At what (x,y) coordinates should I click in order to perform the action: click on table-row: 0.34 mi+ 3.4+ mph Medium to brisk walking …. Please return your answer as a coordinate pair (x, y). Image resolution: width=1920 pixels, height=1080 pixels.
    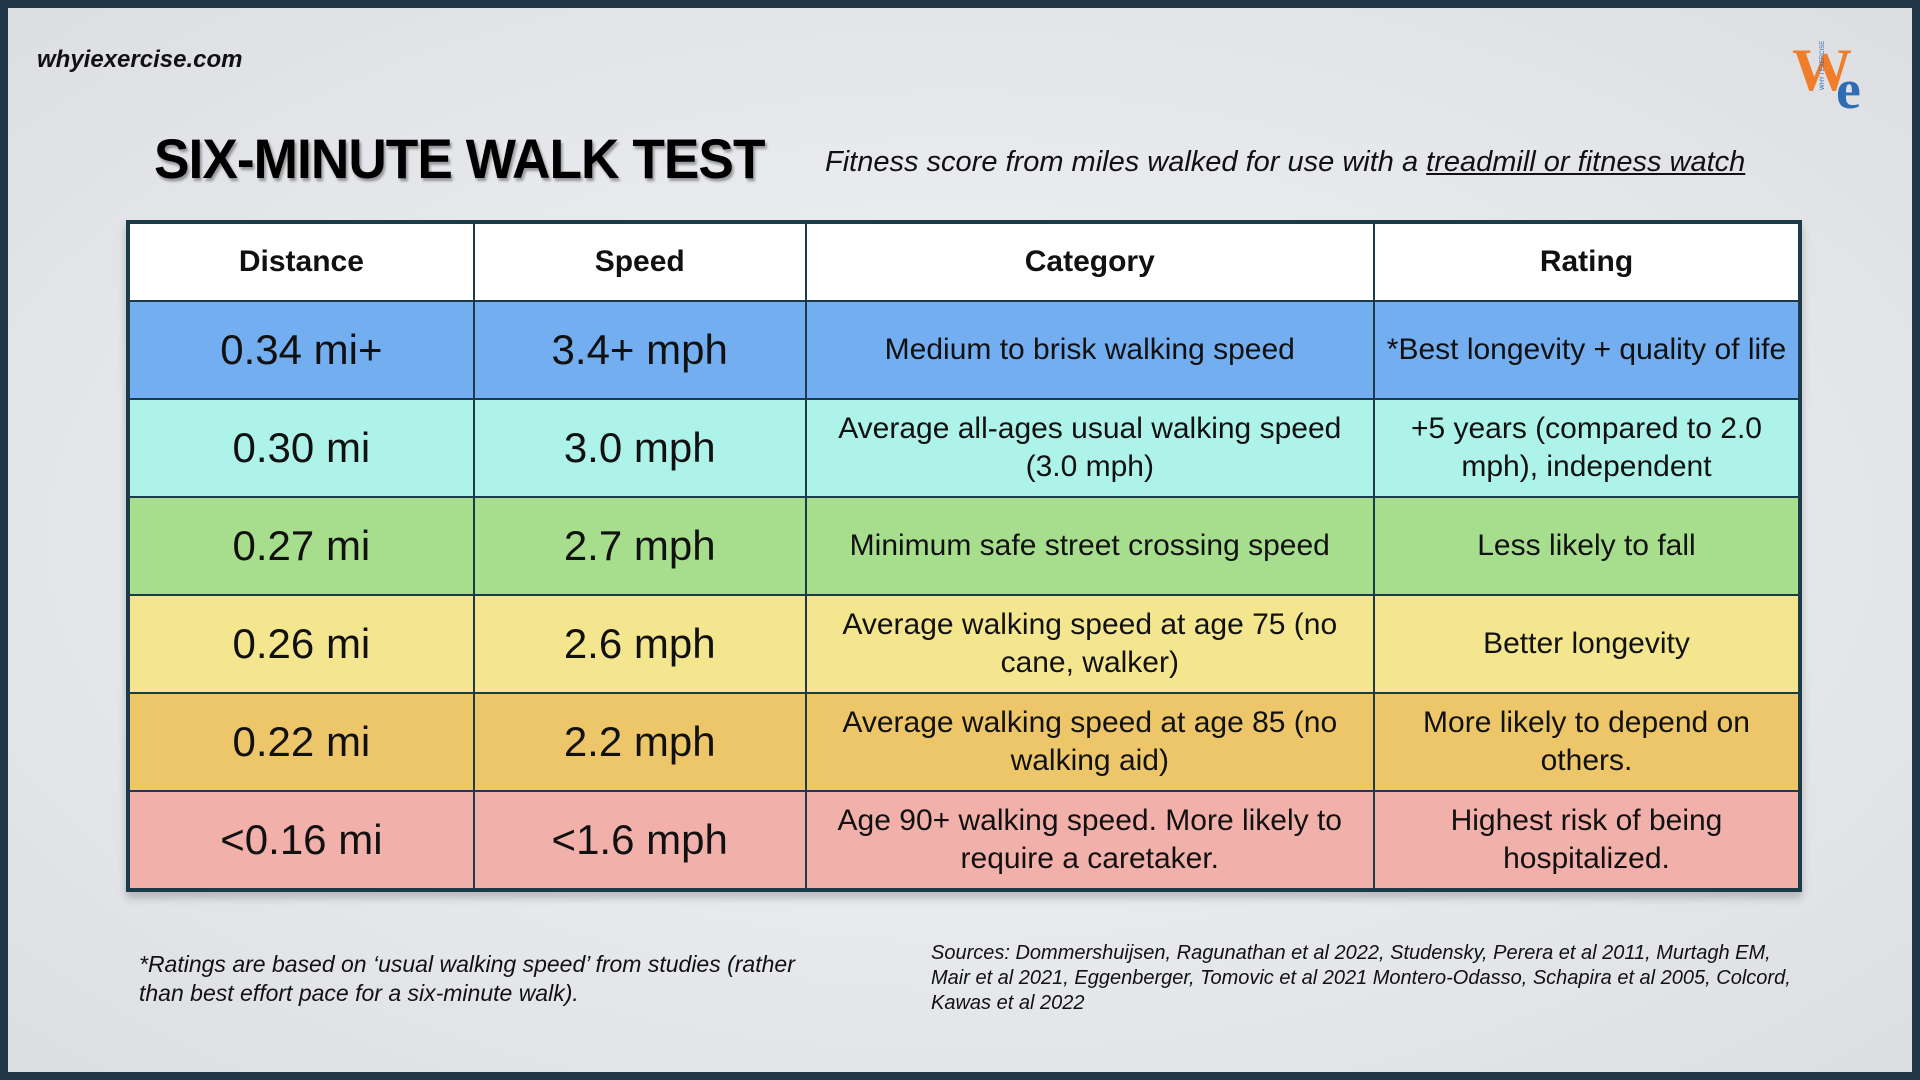
    Looking at the image, I should click on (964, 350).